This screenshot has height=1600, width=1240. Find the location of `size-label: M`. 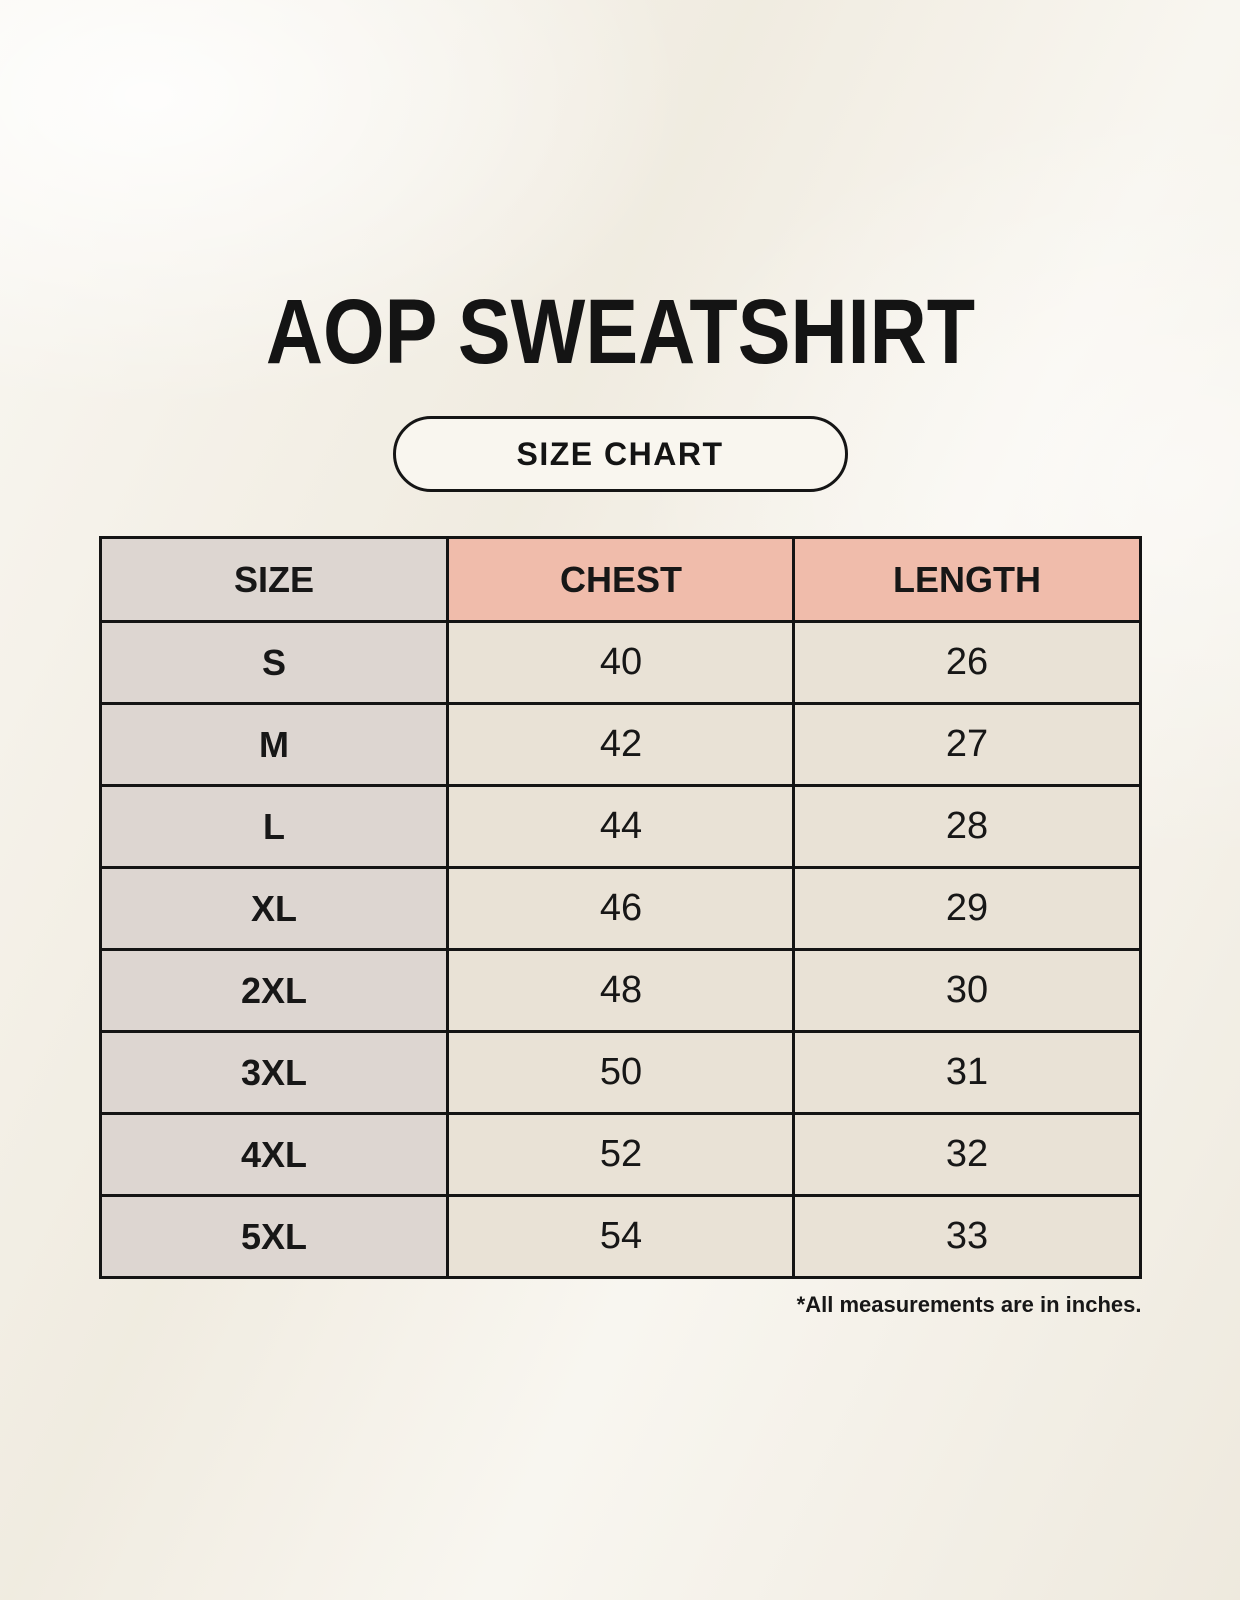

size-label: M is located at coordinates (274, 744).